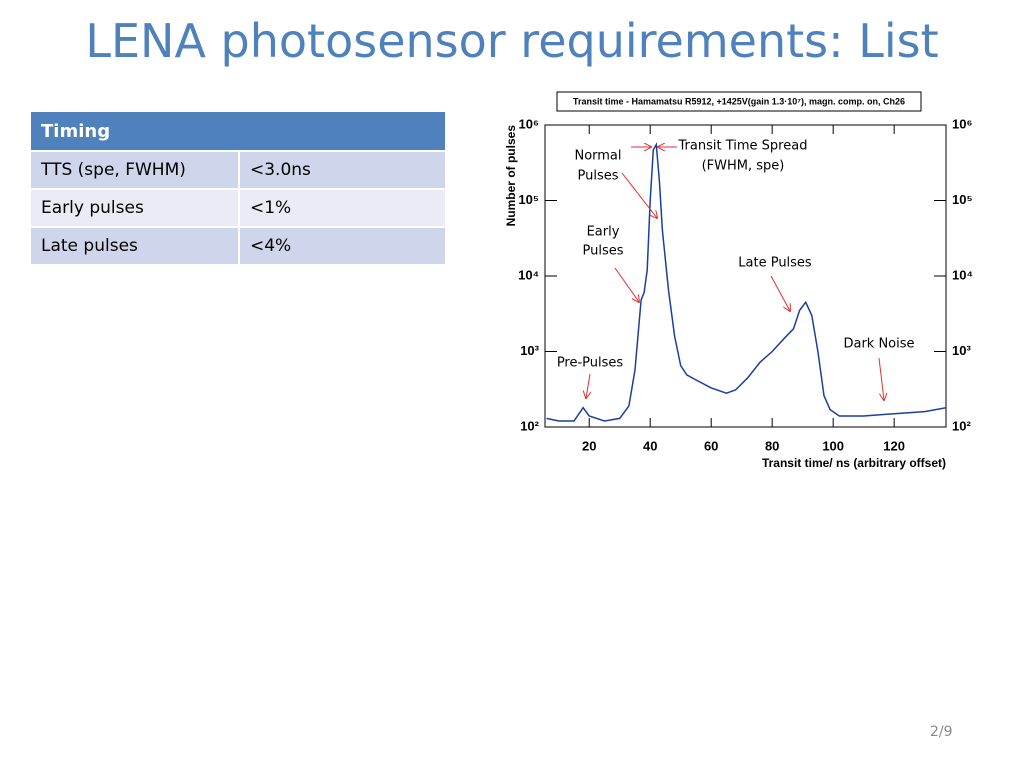 This screenshot has width=1024, height=768. What do you see at coordinates (342, 246) in the screenshot?
I see `cell: <4%` at bounding box center [342, 246].